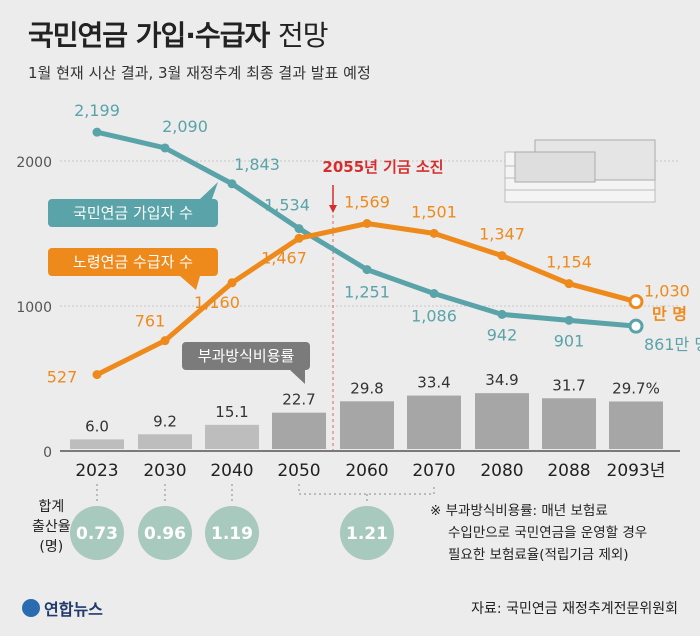 The width and height of the screenshot is (700, 636). What do you see at coordinates (366, 471) in the screenshot?
I see `x-tick-label: 2060` at bounding box center [366, 471].